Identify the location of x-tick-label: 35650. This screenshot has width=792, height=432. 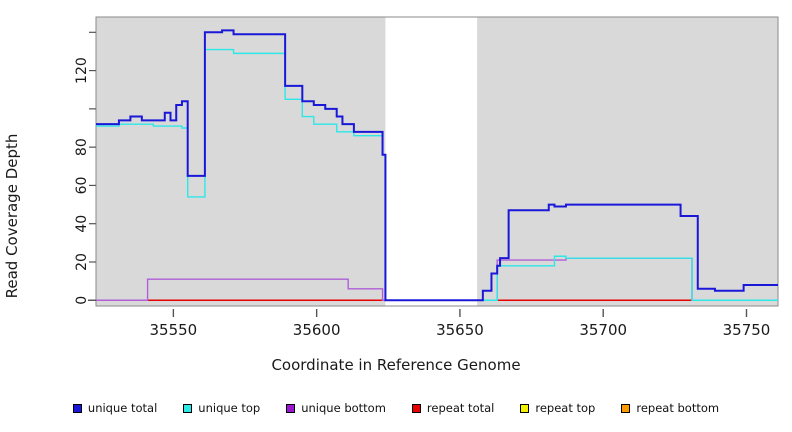
(460, 330).